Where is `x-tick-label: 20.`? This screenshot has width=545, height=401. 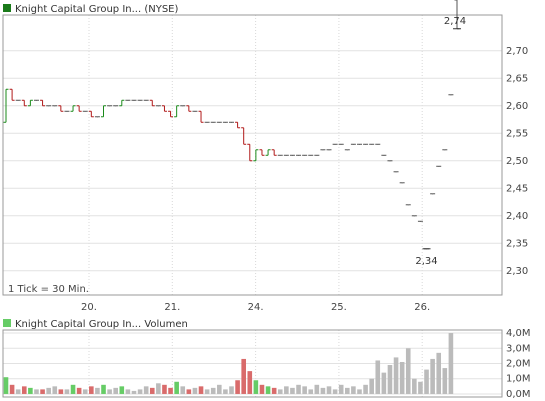 x-tick-label: 20. is located at coordinates (89, 307).